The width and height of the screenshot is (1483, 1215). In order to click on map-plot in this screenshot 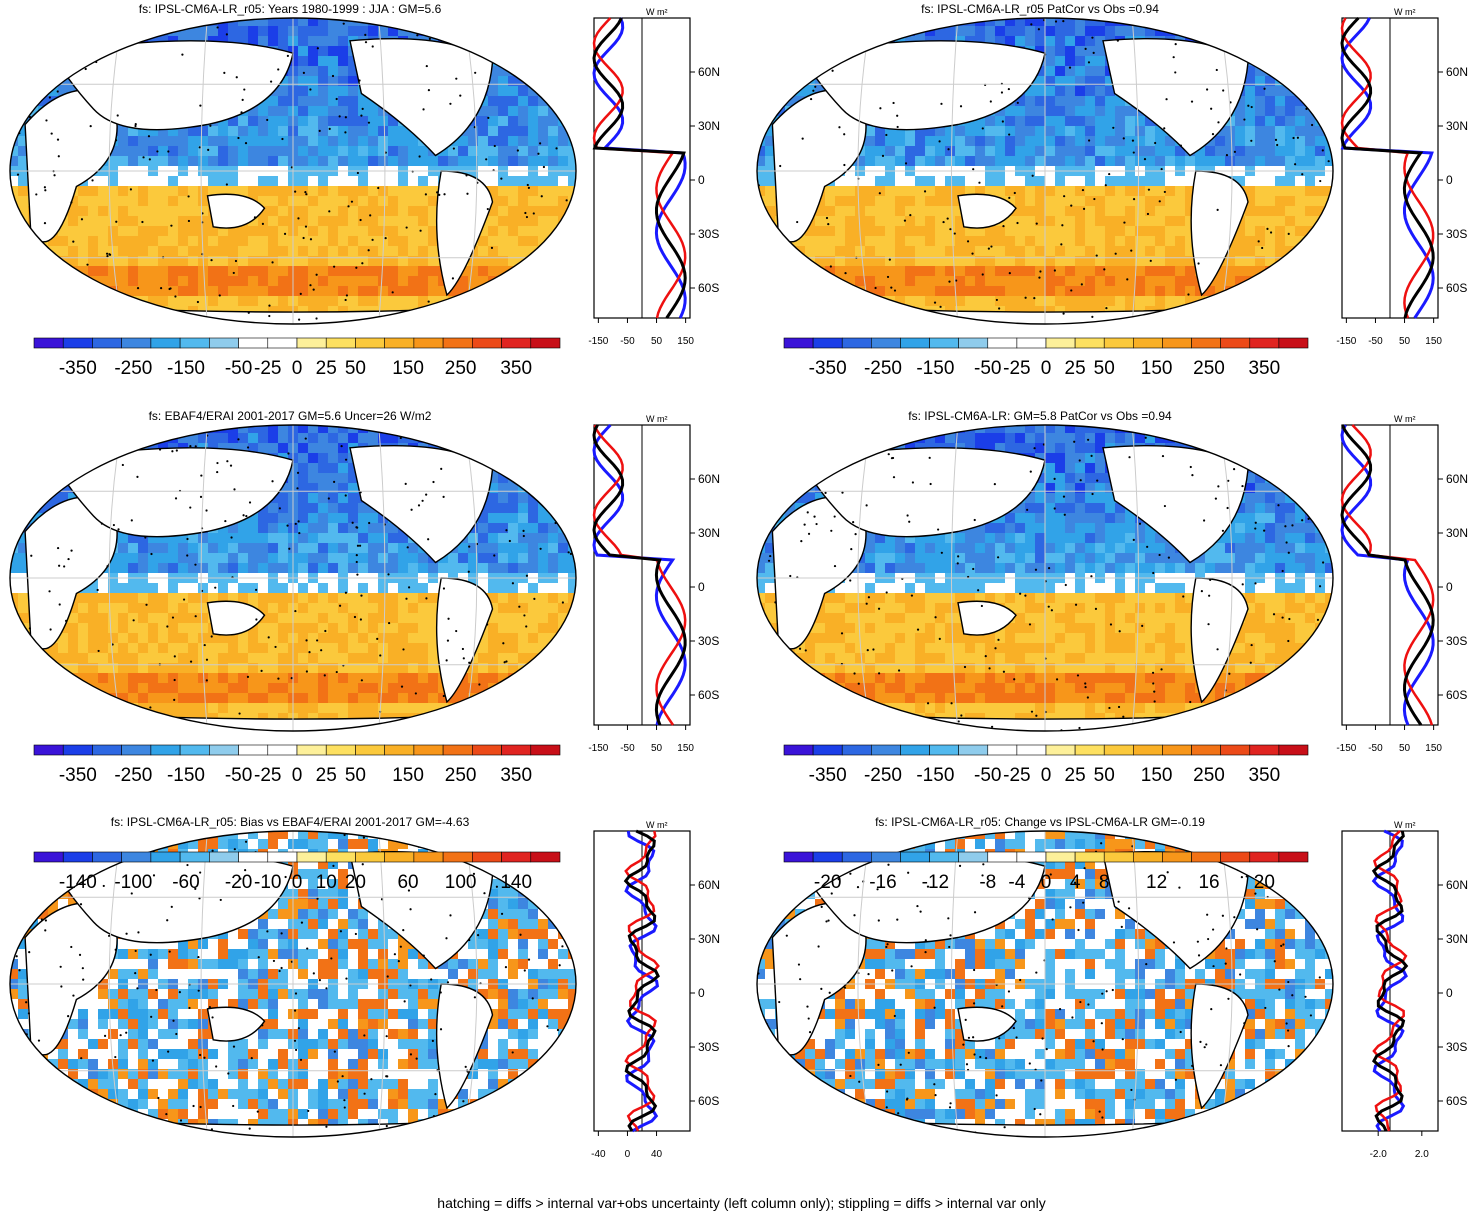, I will do `click(1045, 171)`.